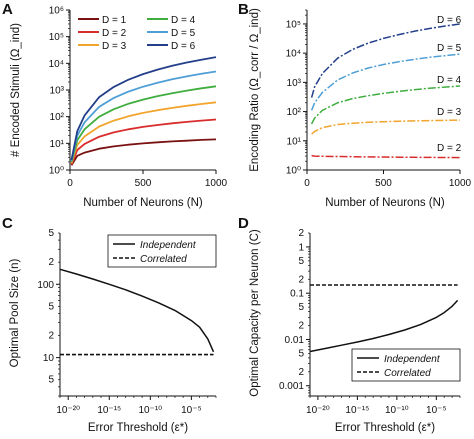  I want to click on panel-d-y-ticks: 0.001 0.01 0.1 1 2 5 2 5 2 5 2, so click(294, 312).